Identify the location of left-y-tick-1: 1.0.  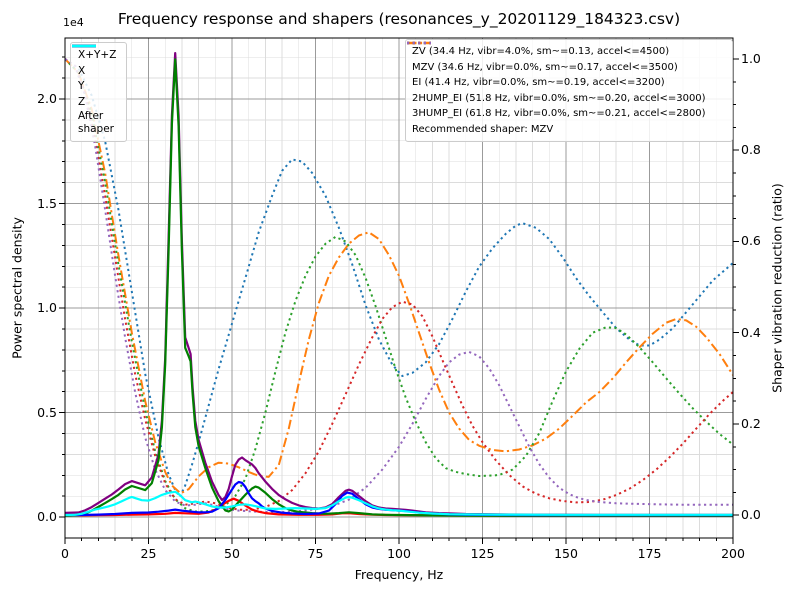
(47, 308).